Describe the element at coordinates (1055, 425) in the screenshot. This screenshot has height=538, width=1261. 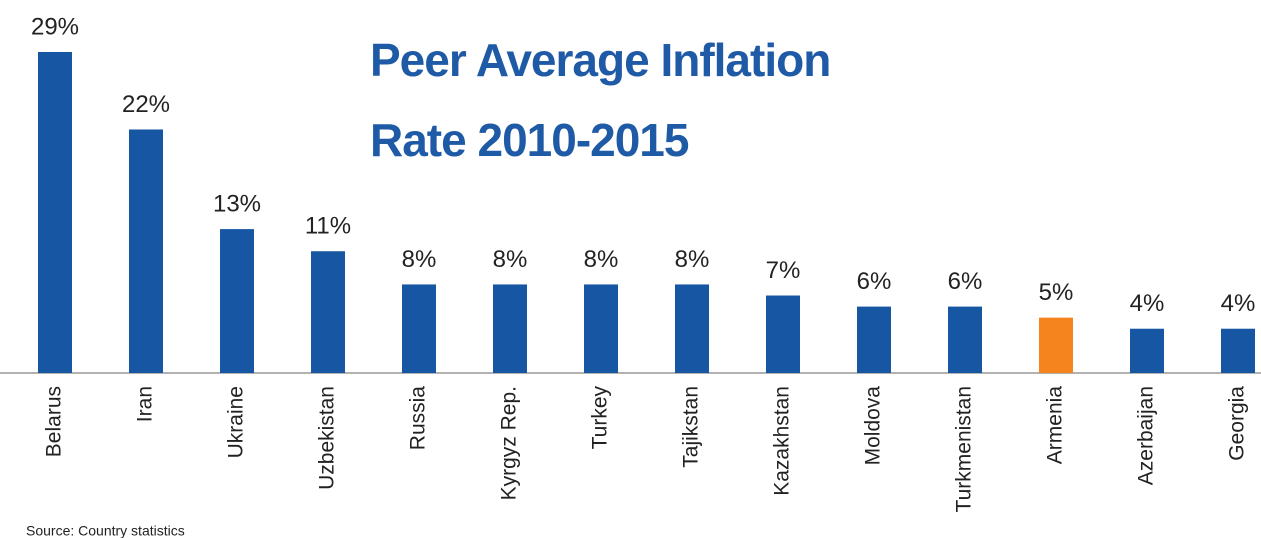
I see `x-tick-label: Armenia` at that location.